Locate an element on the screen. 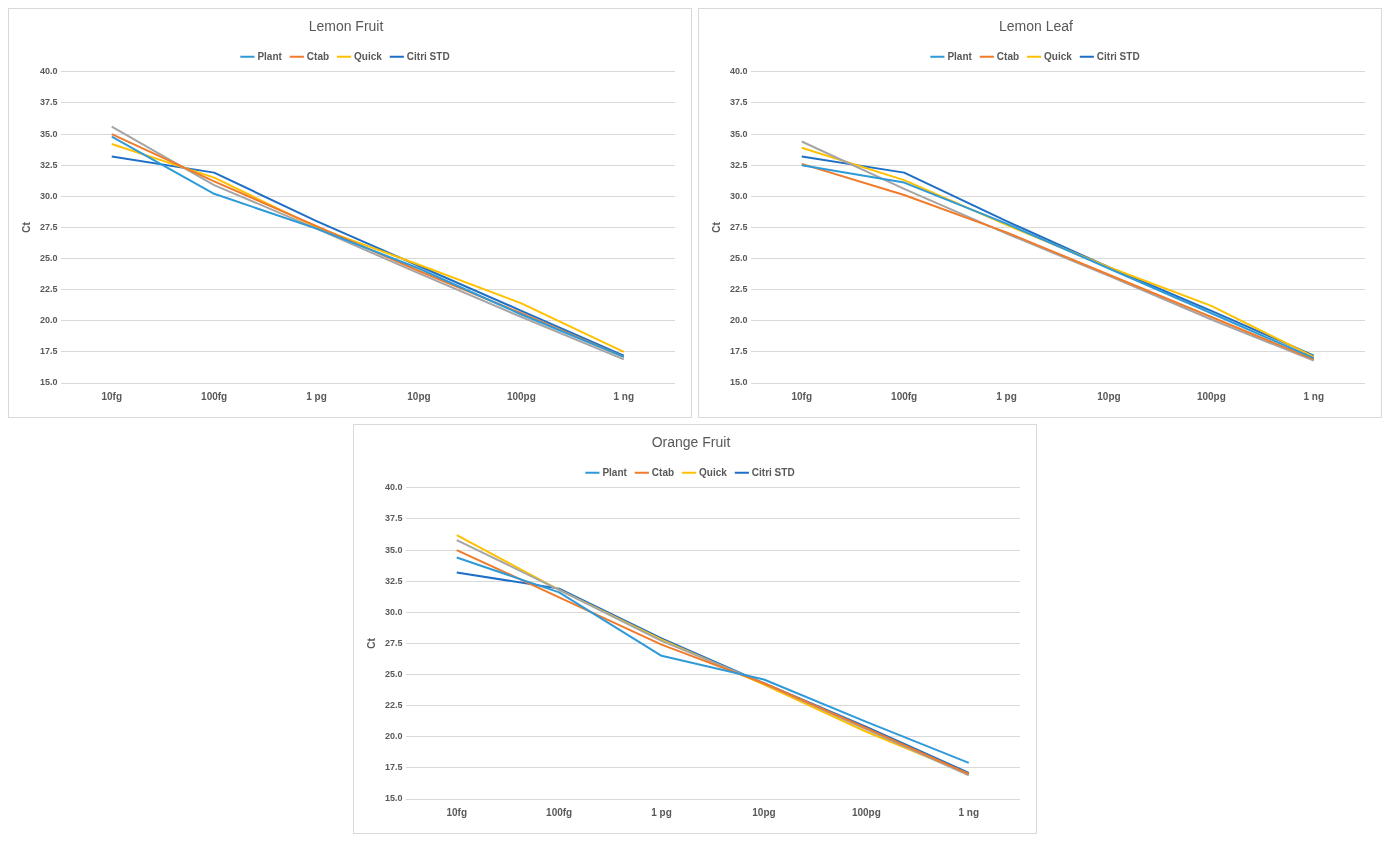 The height and width of the screenshot is (850, 1392). chart-title: Lemon Leaf is located at coordinates (1036, 26).